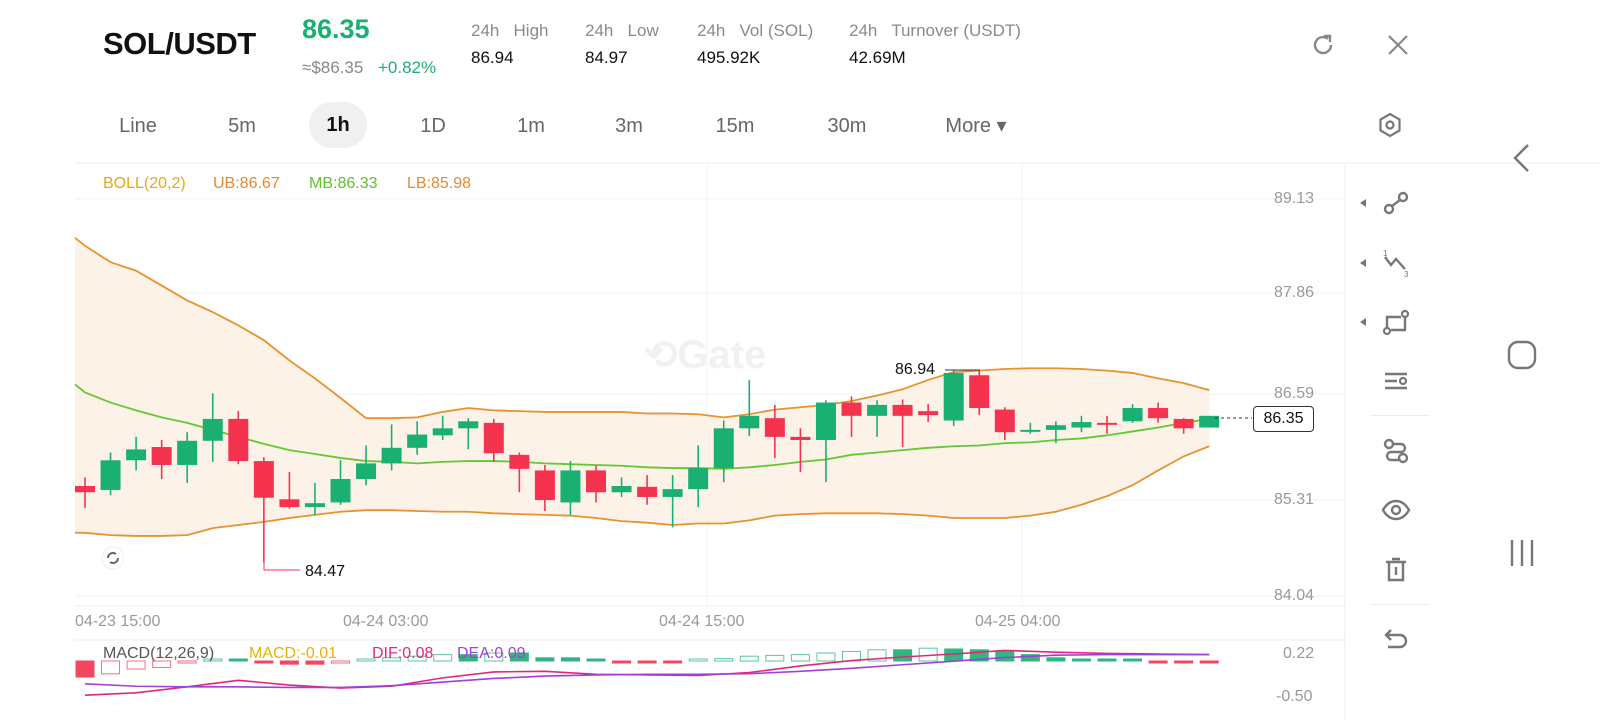  What do you see at coordinates (403, 653) in the screenshot?
I see `macd-legend-dif: DIF:0.08` at bounding box center [403, 653].